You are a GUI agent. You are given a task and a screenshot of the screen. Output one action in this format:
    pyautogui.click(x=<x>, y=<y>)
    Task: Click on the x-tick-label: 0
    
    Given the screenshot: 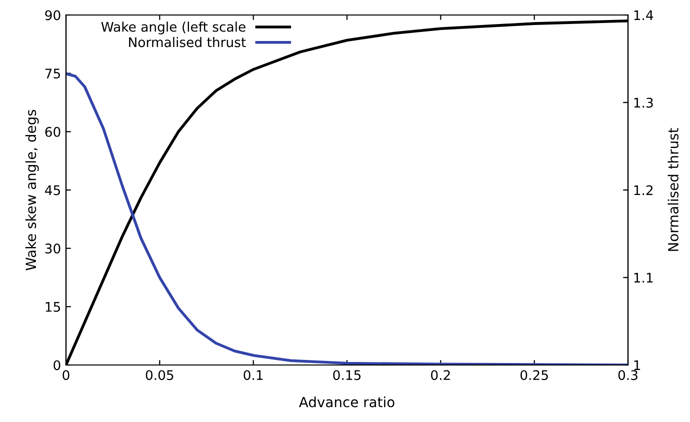 What is the action you would take?
    pyautogui.click(x=66, y=375)
    